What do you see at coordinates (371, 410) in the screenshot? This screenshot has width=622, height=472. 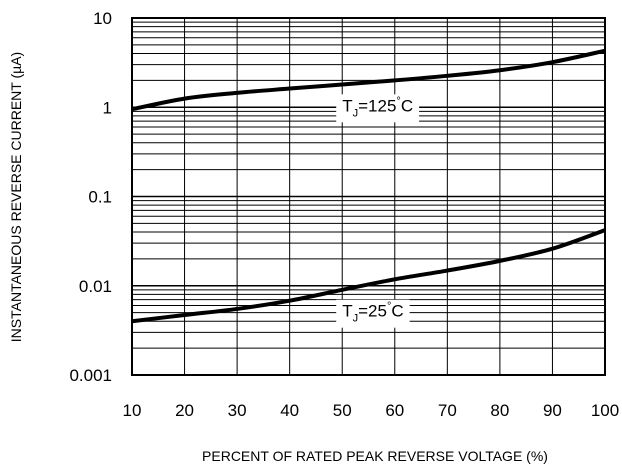 I see `x-tick-labels: 10 20 30 40 50 60 70 80 90 100` at bounding box center [371, 410].